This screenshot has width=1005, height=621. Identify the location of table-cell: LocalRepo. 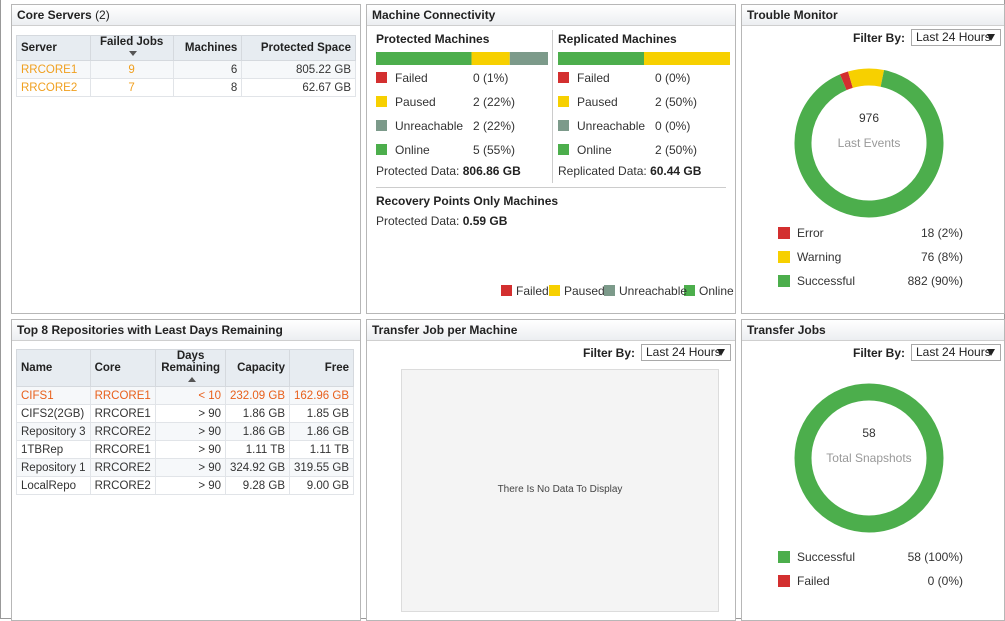
(53, 485).